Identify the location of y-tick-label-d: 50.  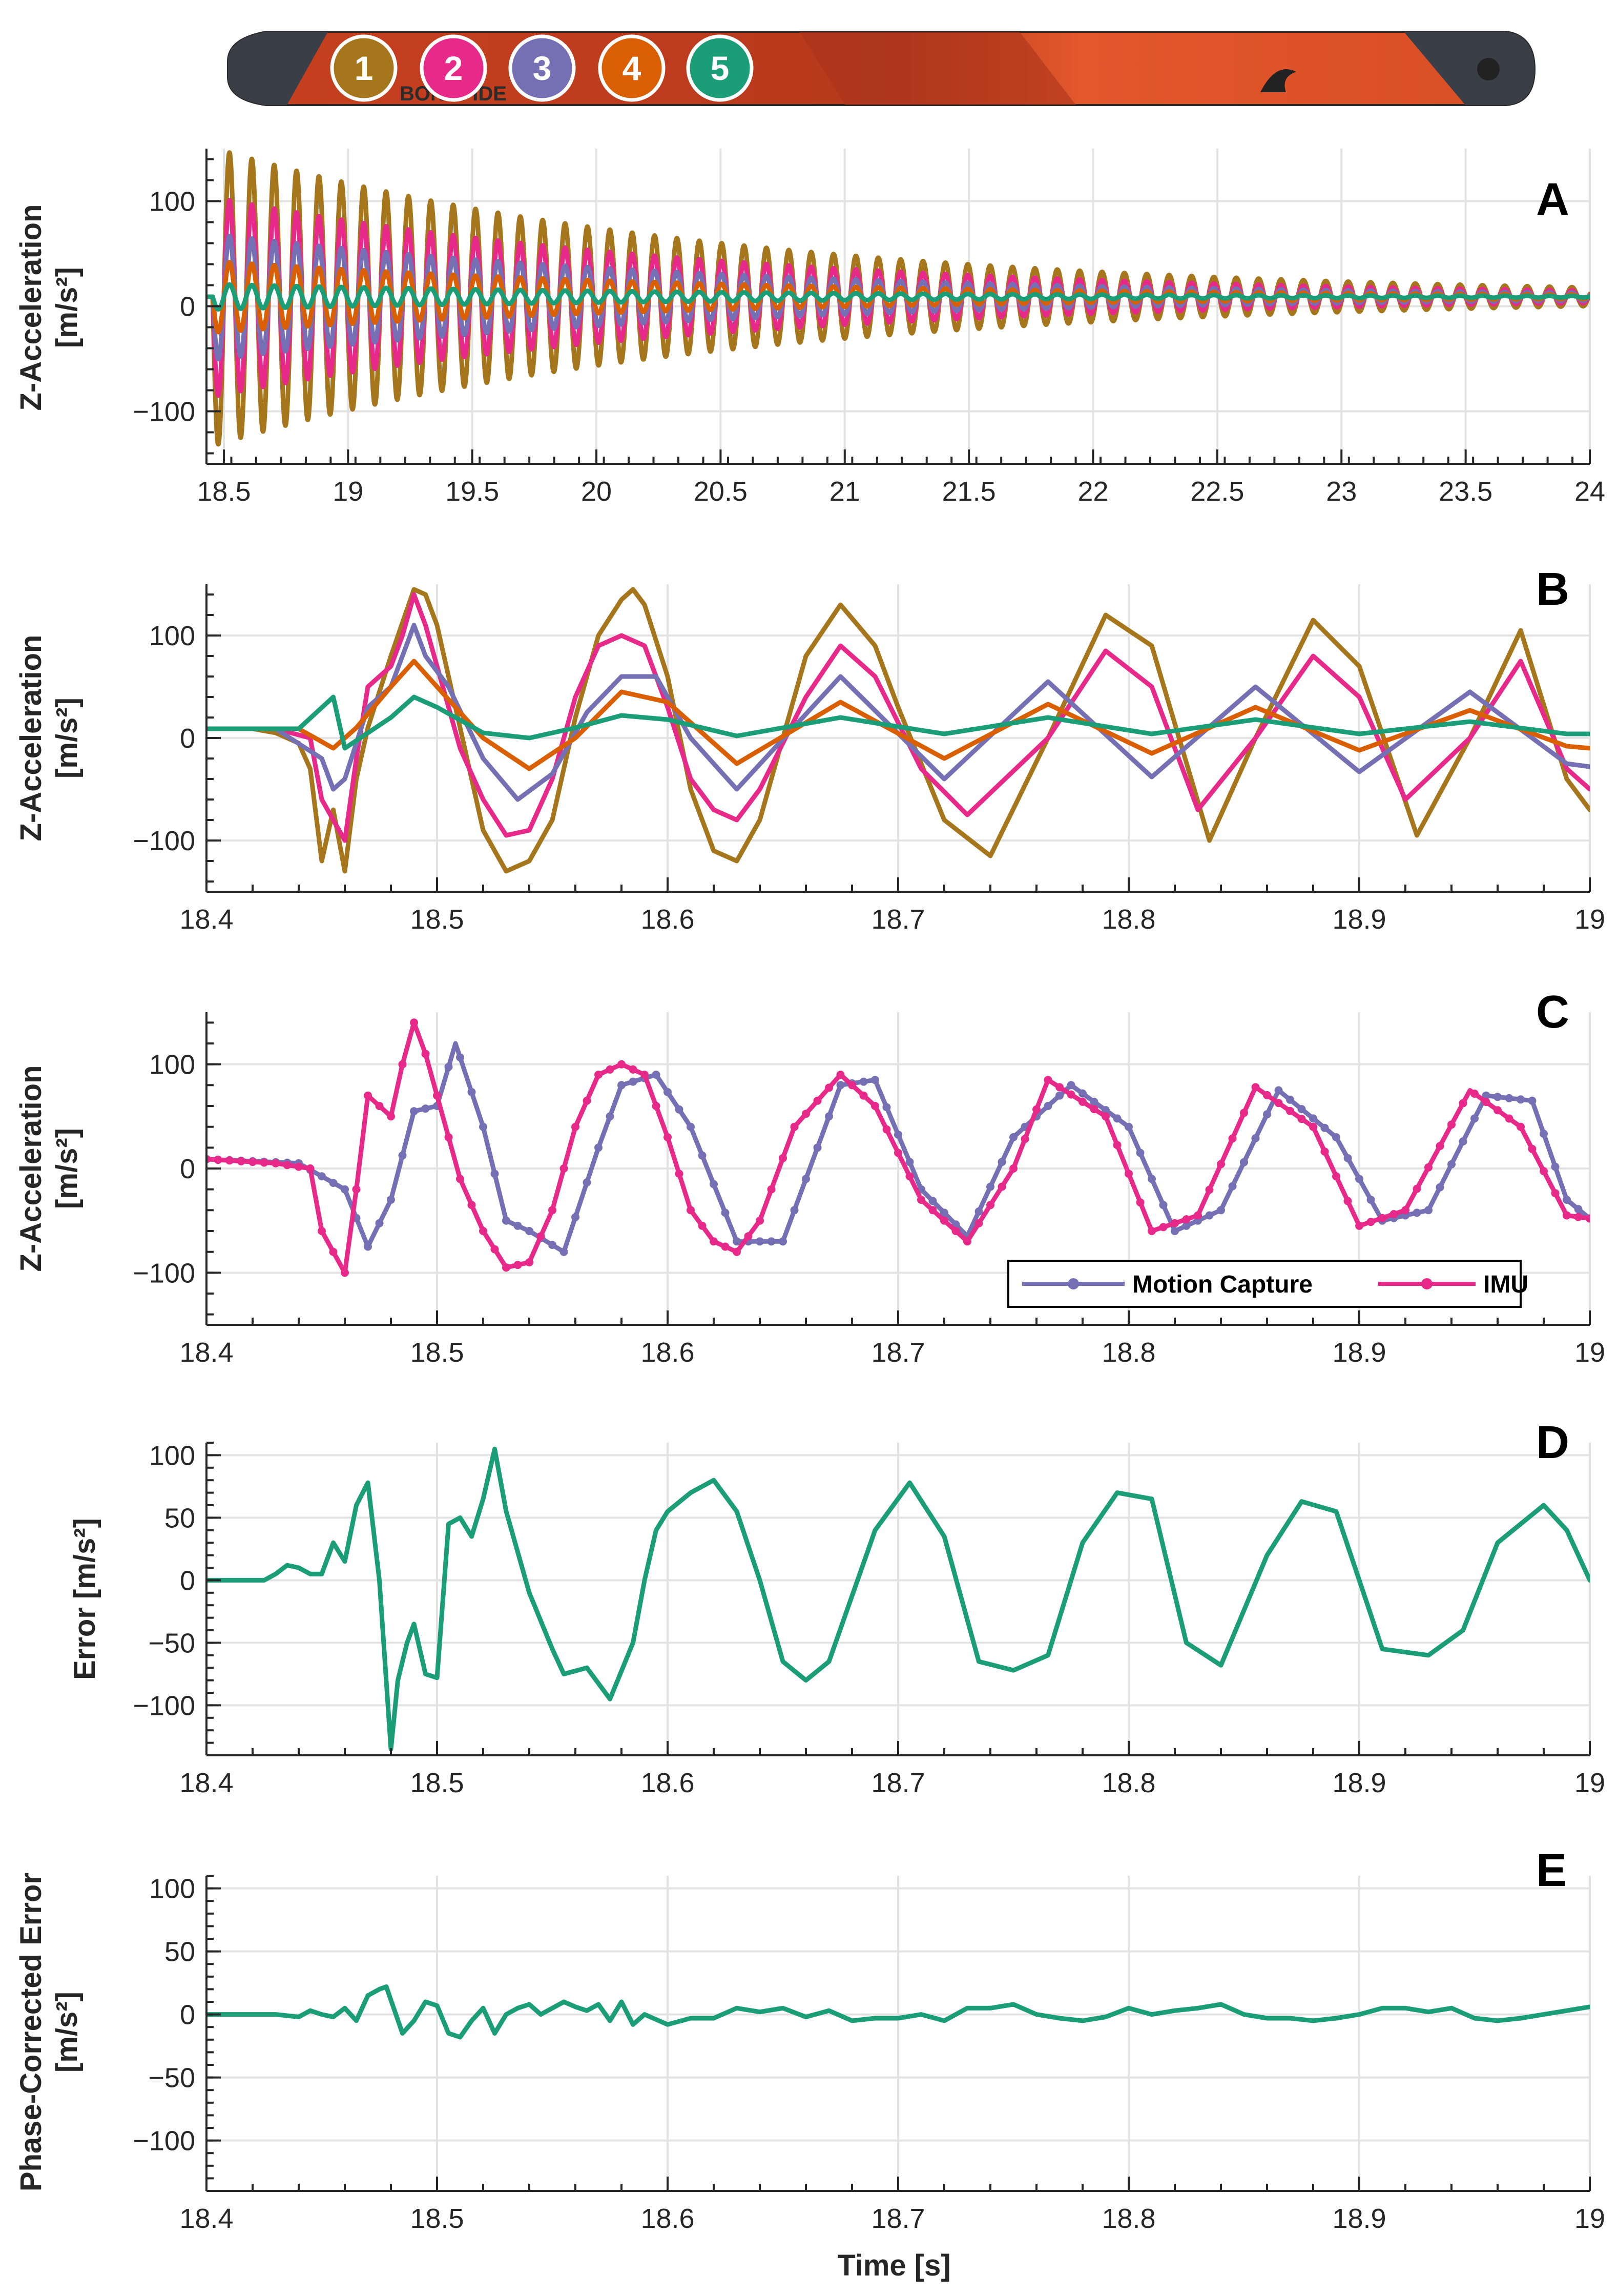
(179, 1518).